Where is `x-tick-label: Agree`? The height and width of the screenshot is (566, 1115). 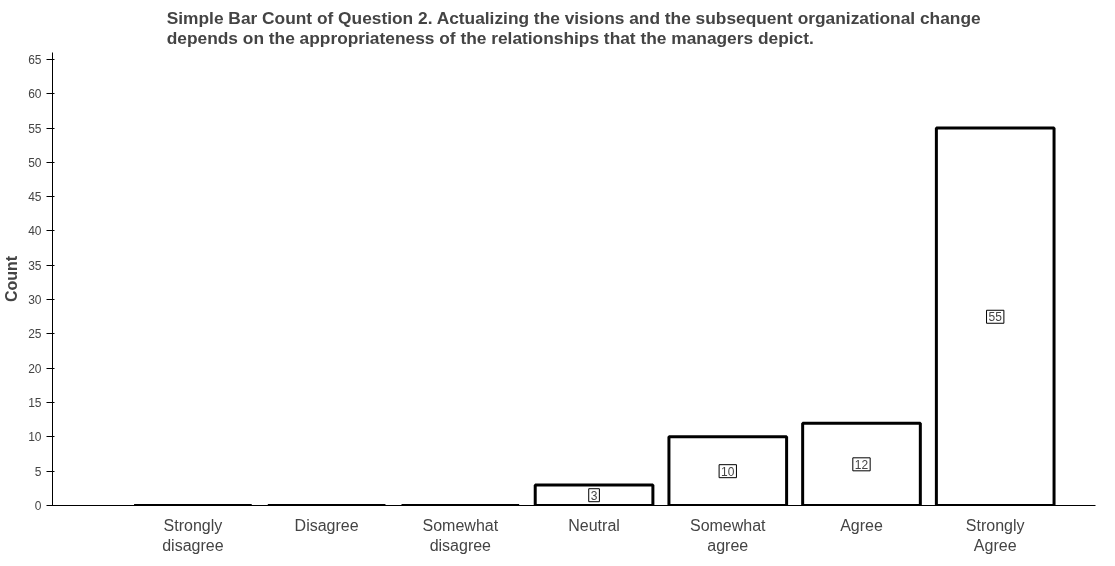 x-tick-label: Agree is located at coordinates (861, 525).